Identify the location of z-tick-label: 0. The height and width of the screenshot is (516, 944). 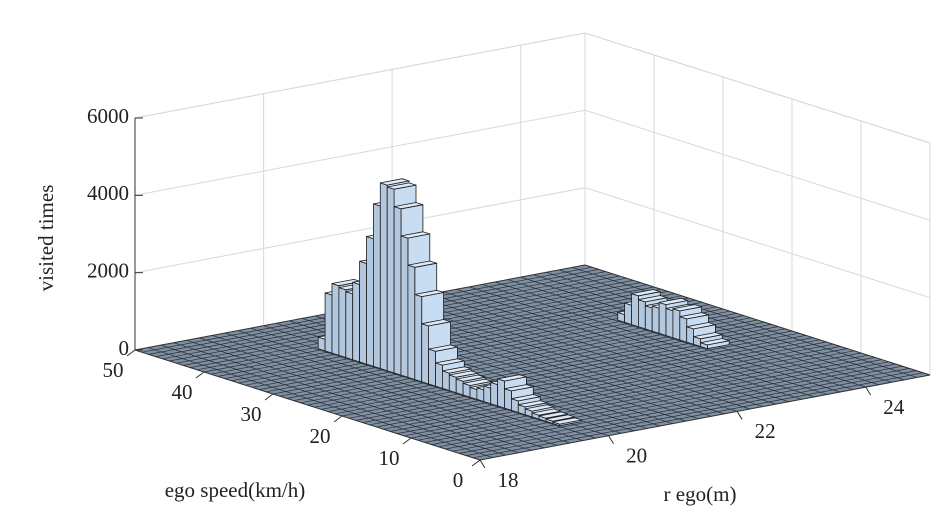
(124, 348).